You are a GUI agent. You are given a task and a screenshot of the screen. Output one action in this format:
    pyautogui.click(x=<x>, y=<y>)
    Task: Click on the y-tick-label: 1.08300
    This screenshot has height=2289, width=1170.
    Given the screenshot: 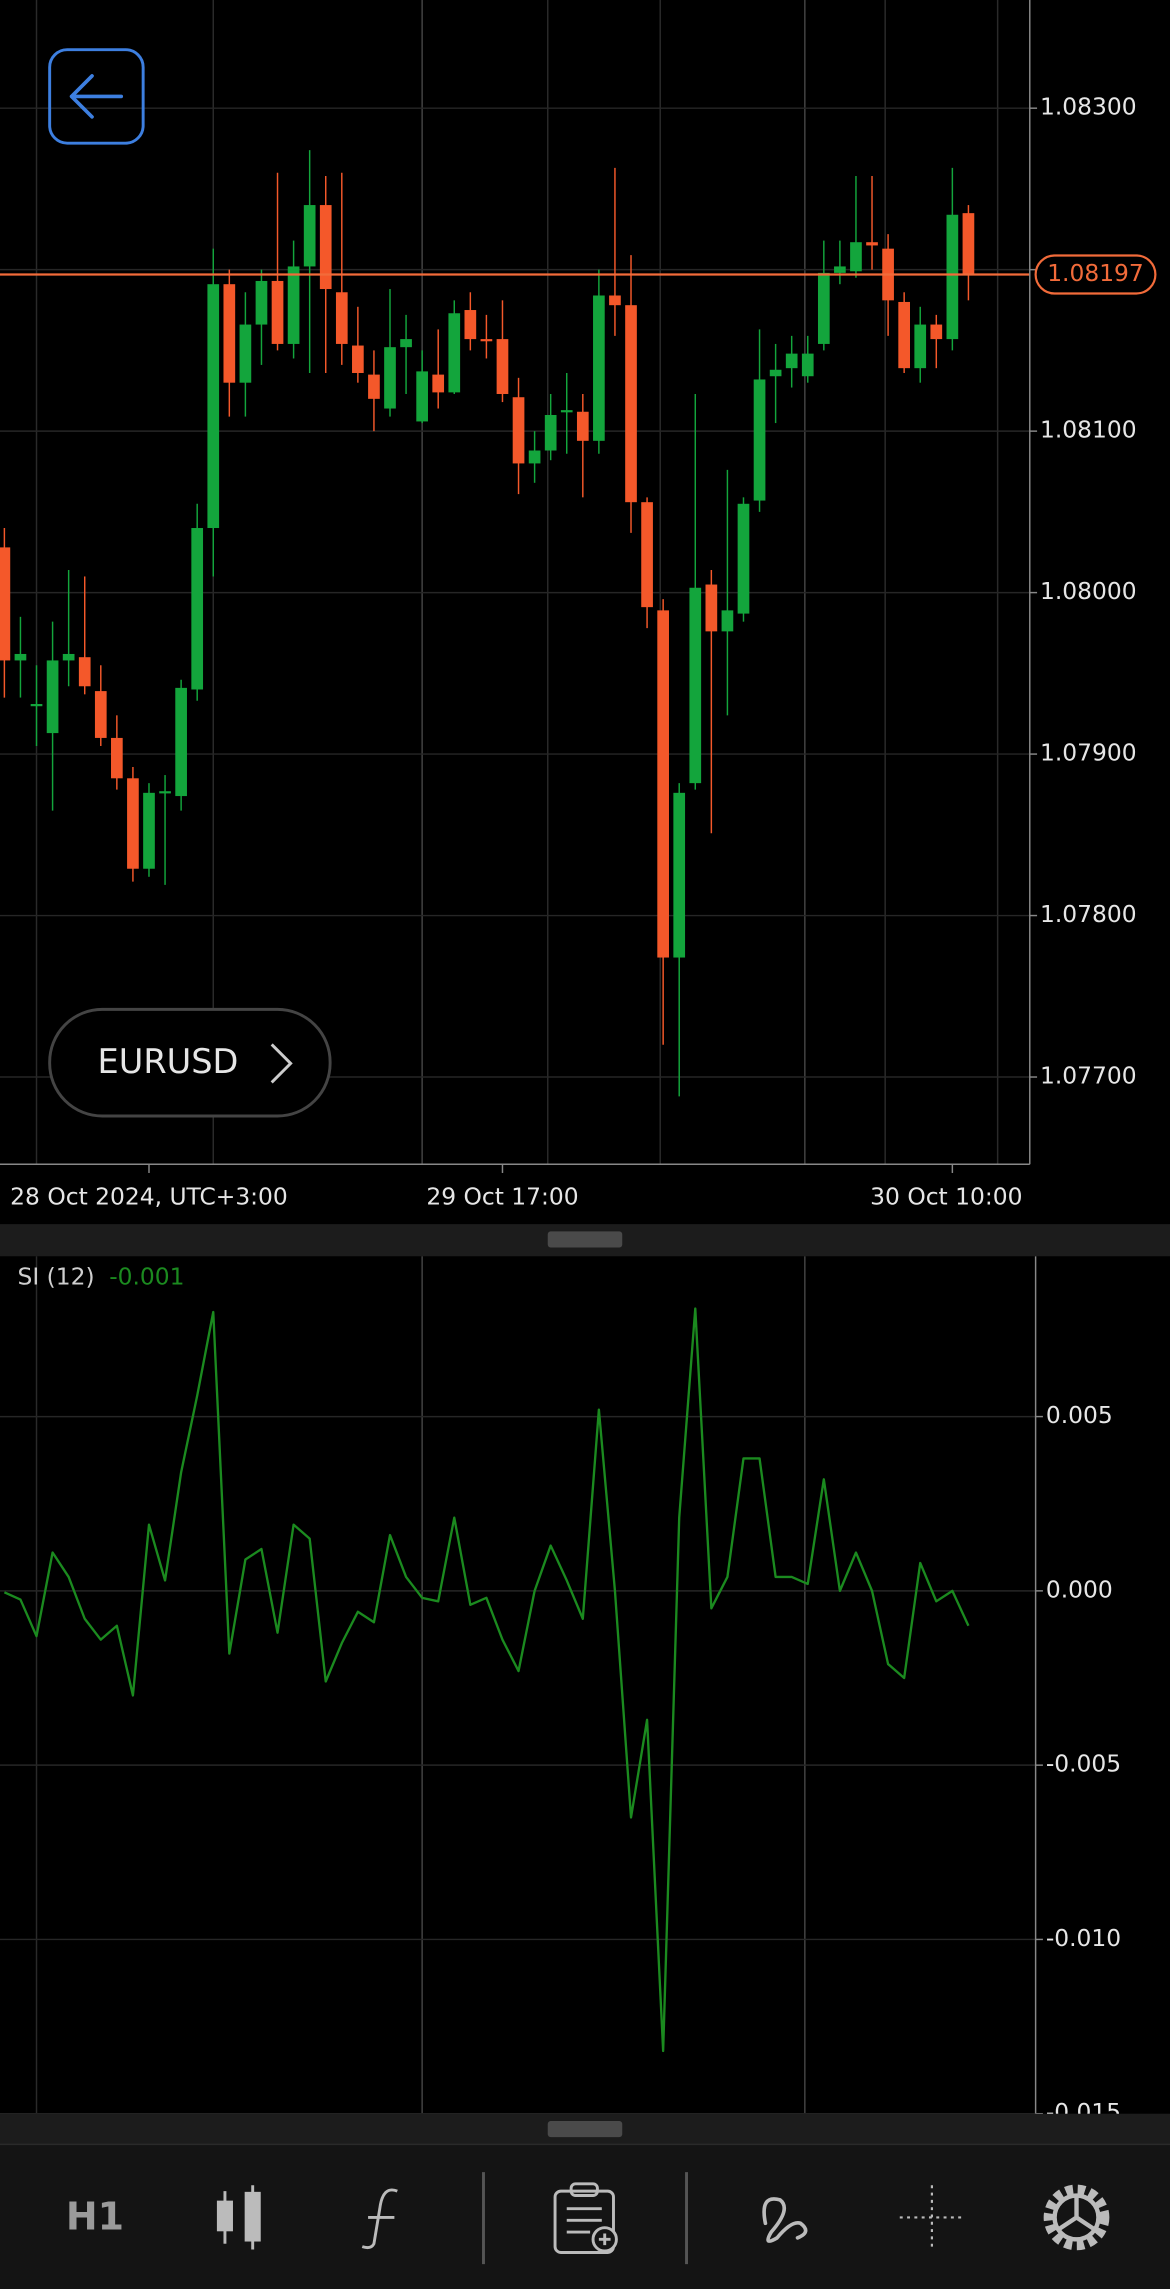 What is the action you would take?
    pyautogui.click(x=1088, y=107)
    